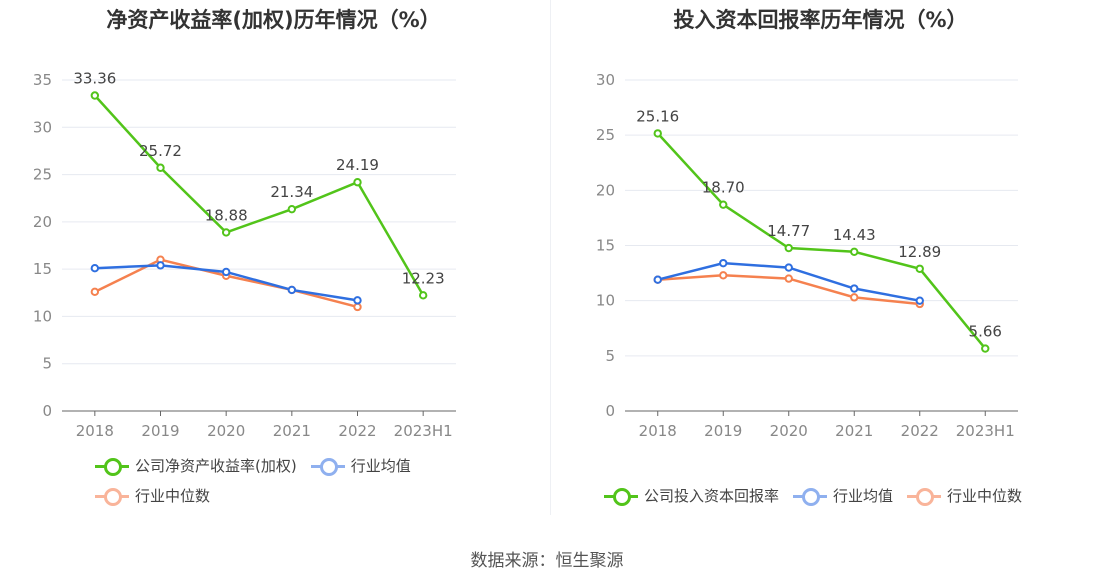  I want to click on left-chart-title: 净资产收益率(加权)历年情况（%）, so click(273, 20).